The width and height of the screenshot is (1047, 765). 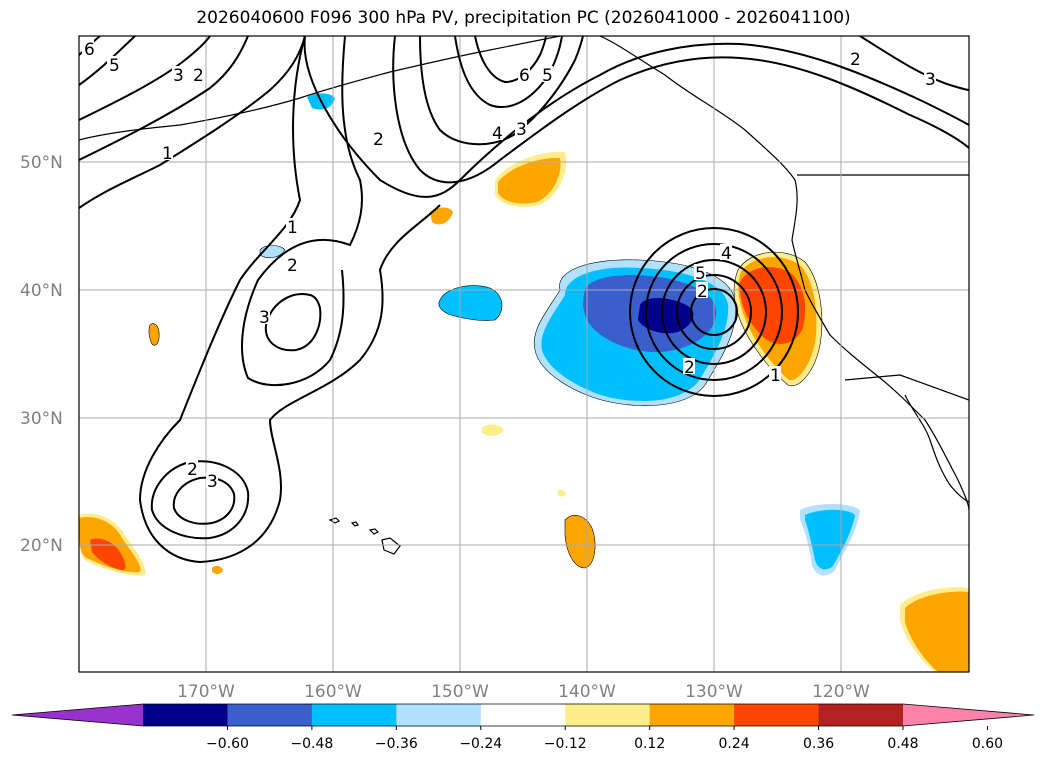 What do you see at coordinates (680, 110) in the screenshot?
I see `pv-contour-2-center` at bounding box center [680, 110].